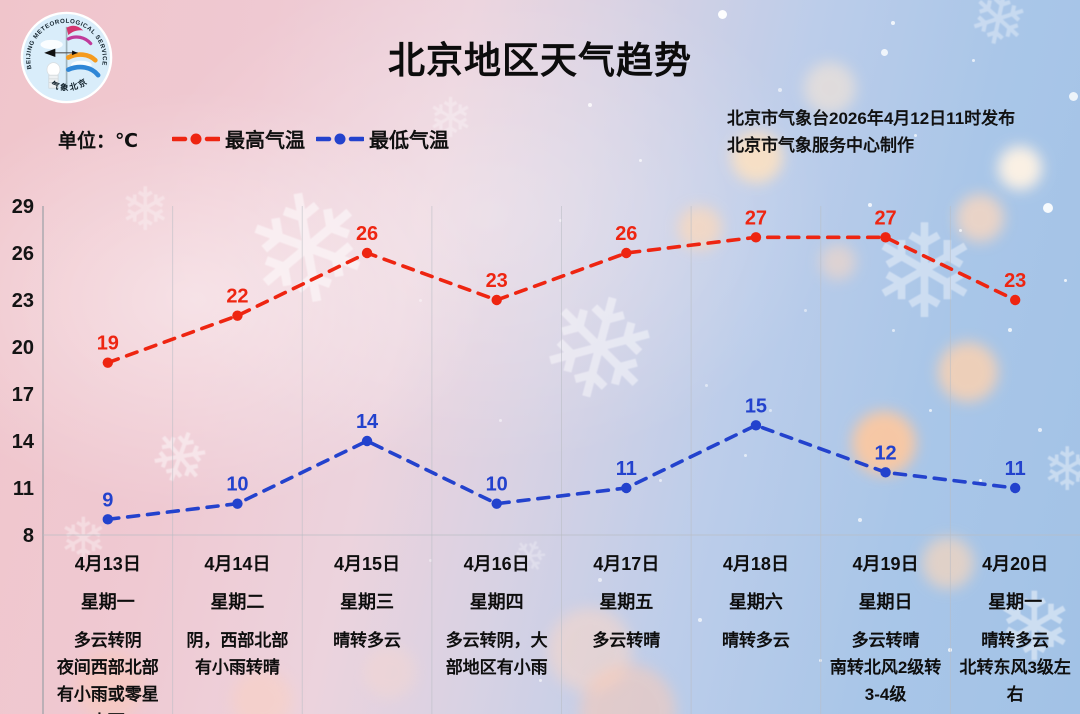  I want to click on high-temp-value-label: 26, so click(626, 234).